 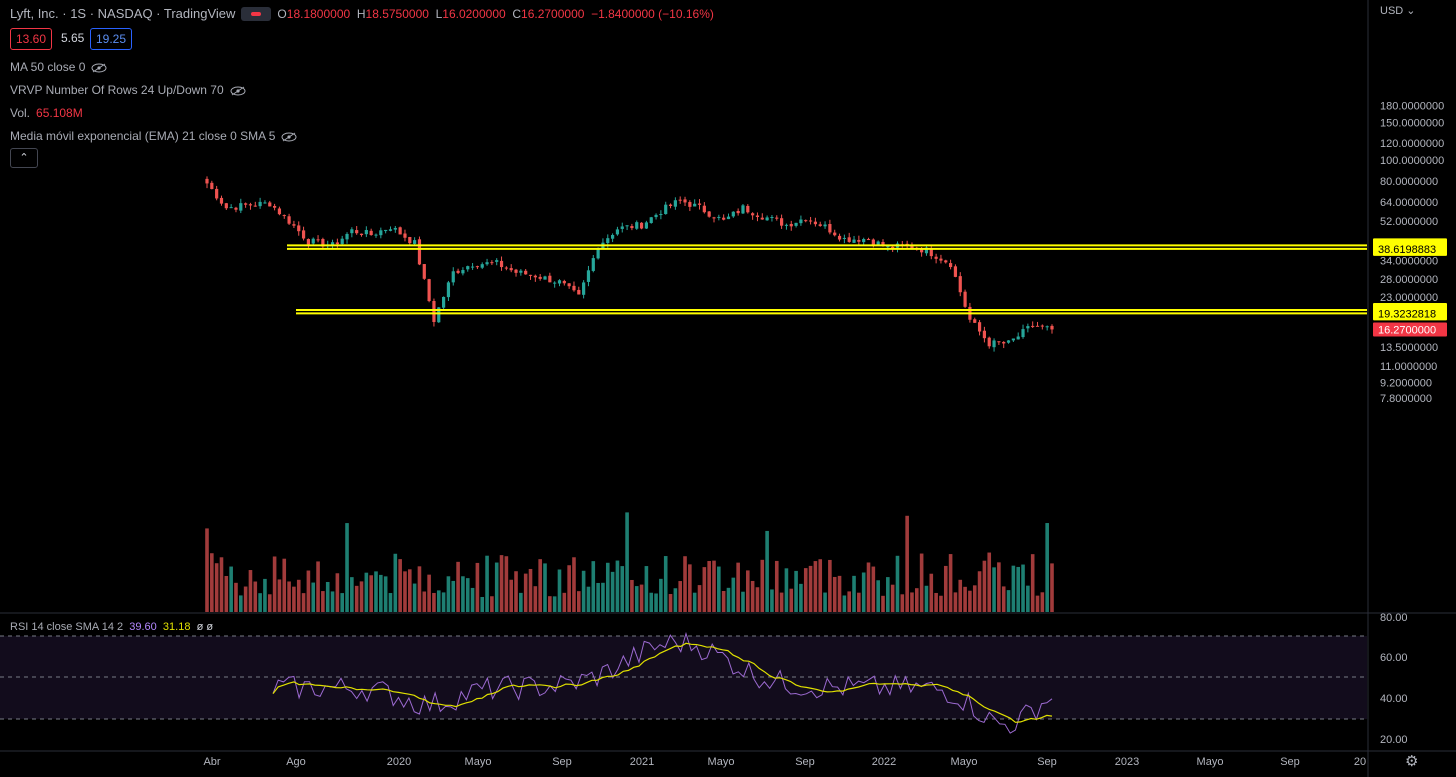 I want to click on rsi-legend: RSI 14 close SMA 14 2 39.60 31.18 ø ø, so click(x=111, y=627).